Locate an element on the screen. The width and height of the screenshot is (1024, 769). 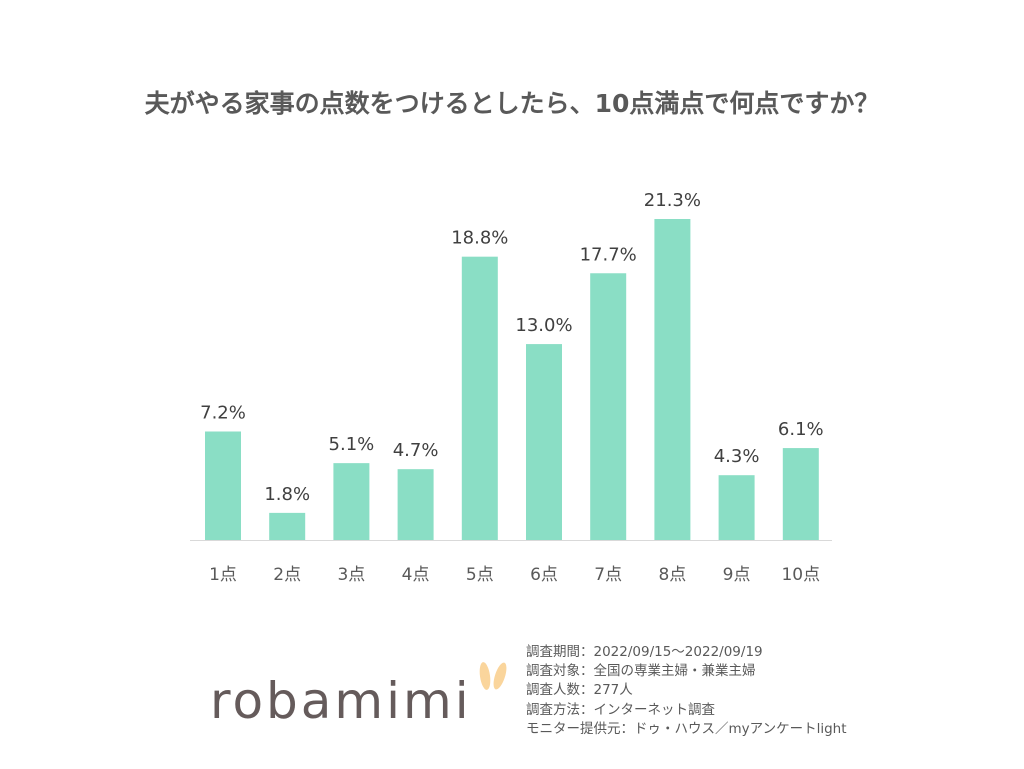
note-target: 調査対象：全国の専業主婦・兼業主婦 is located at coordinates (641, 671).